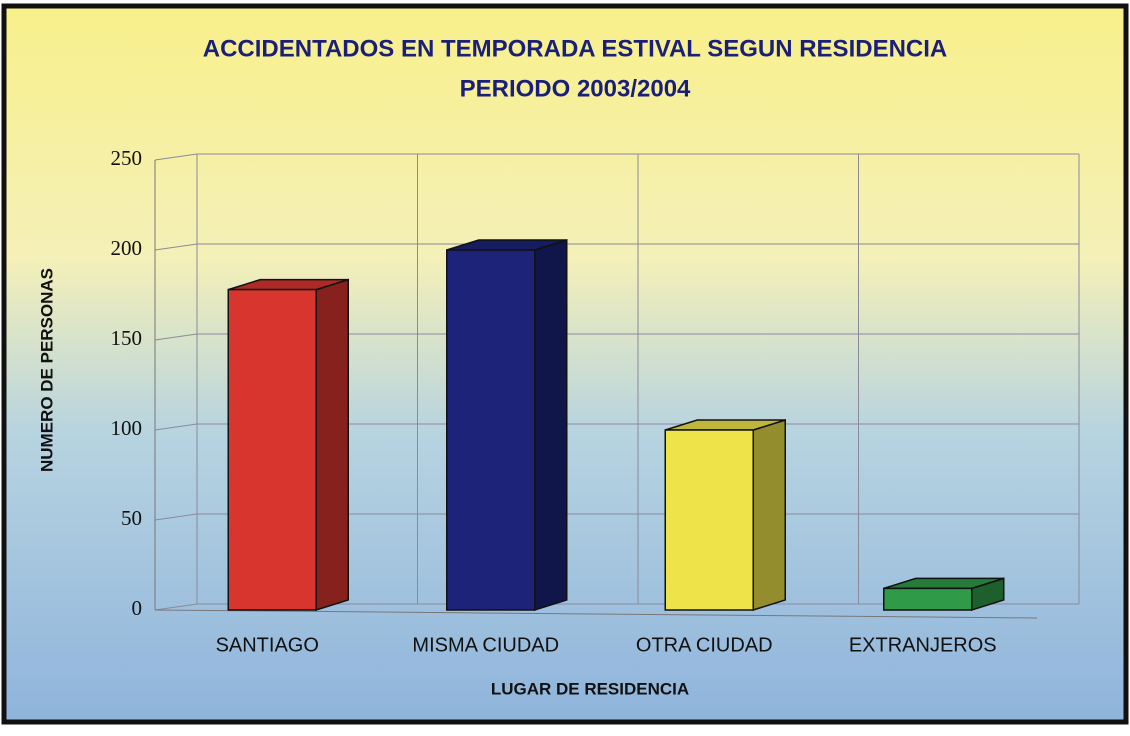  I want to click on y-axis-title: NUMERO DE PERSONAS, so click(46, 370).